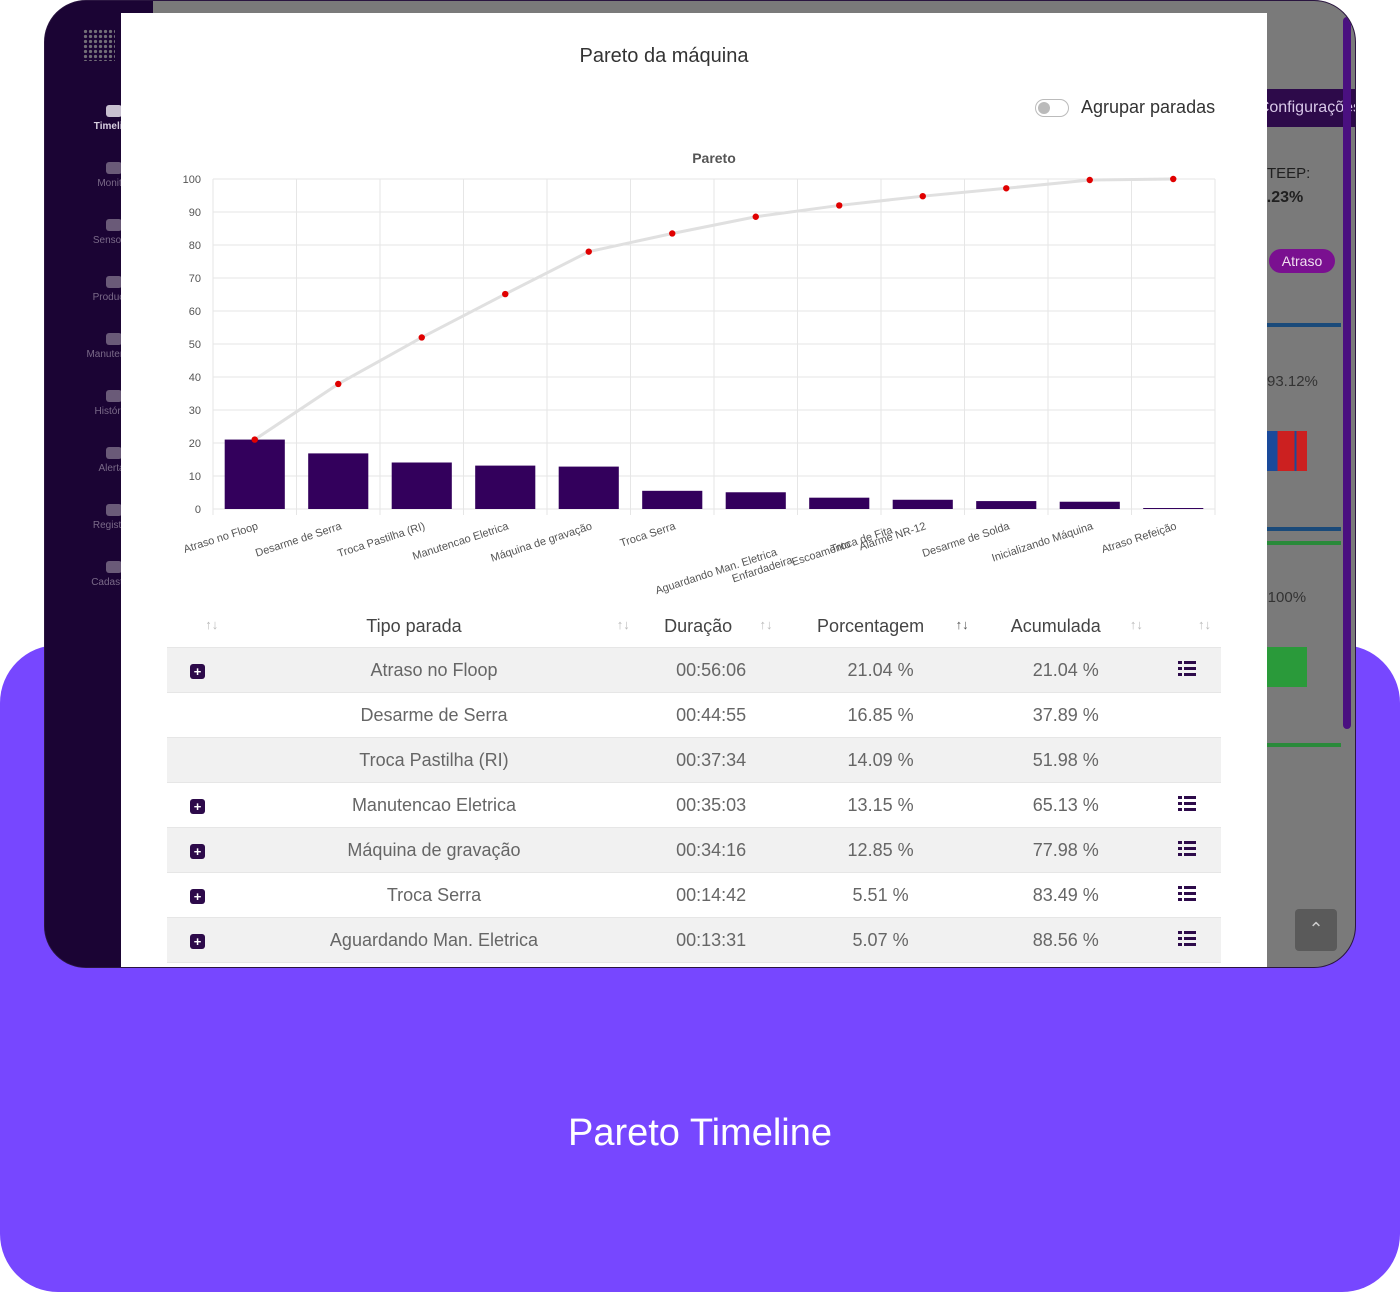 Image resolution: width=1400 pixels, height=1292 pixels. What do you see at coordinates (962, 624) in the screenshot?
I see `sort-desc-icon: ↑↓` at bounding box center [962, 624].